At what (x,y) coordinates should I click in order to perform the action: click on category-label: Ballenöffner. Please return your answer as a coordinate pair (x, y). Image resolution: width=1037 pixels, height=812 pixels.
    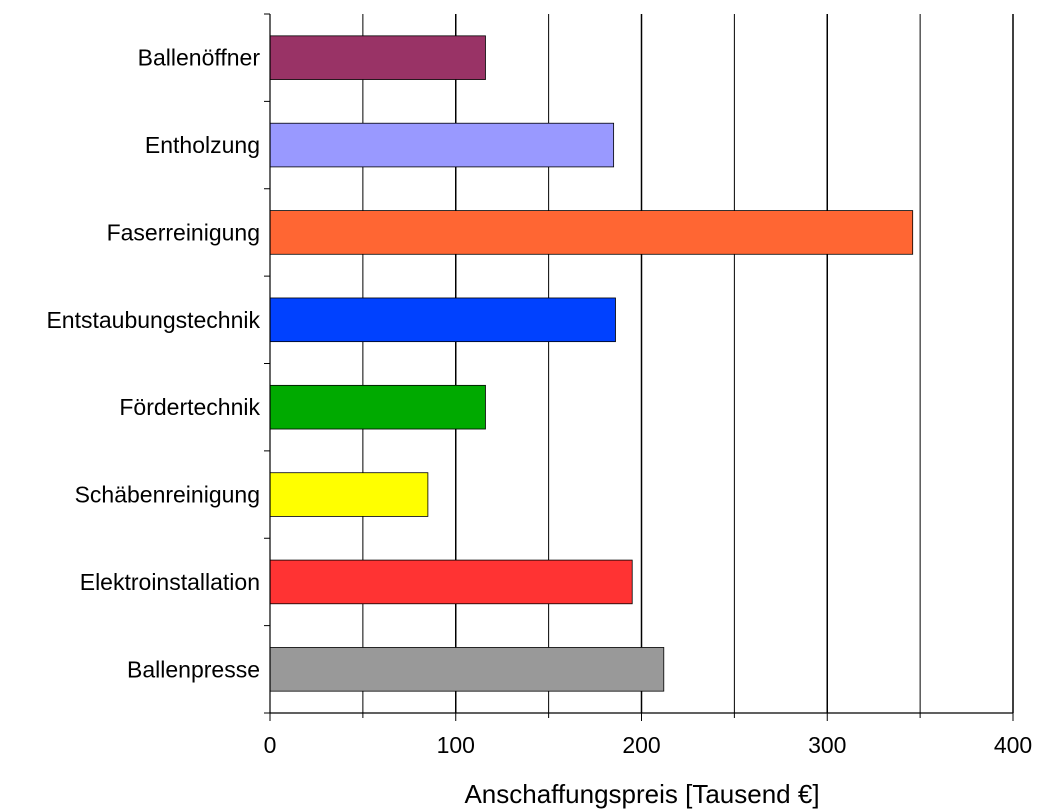
    Looking at the image, I should click on (199, 58).